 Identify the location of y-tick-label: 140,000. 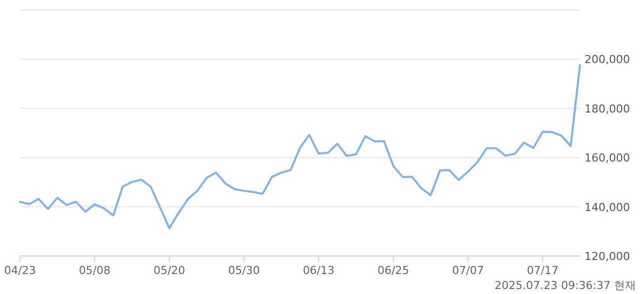
(607, 207).